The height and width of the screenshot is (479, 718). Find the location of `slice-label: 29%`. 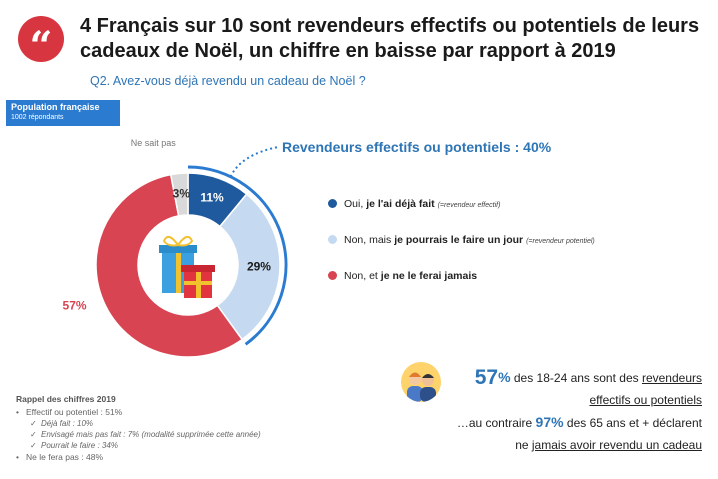

slice-label: 29% is located at coordinates (259, 266).